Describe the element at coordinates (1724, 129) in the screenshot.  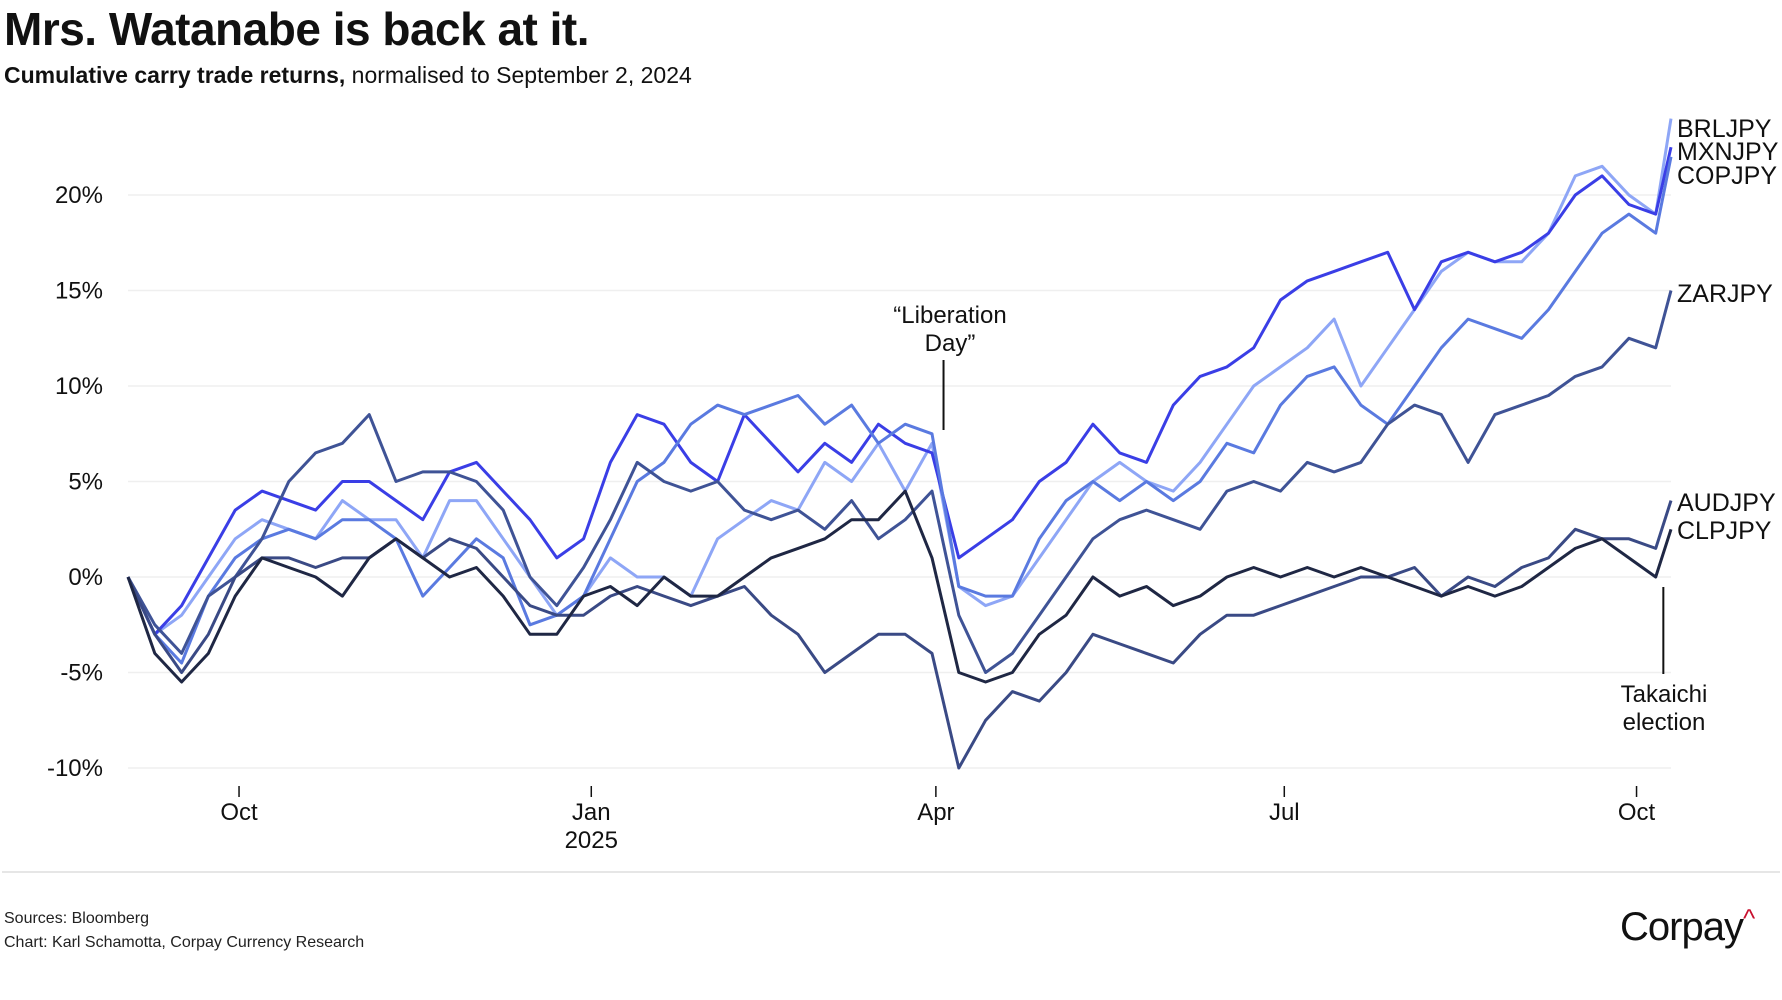
I see `series-label-brljpy: BRLJPY` at that location.